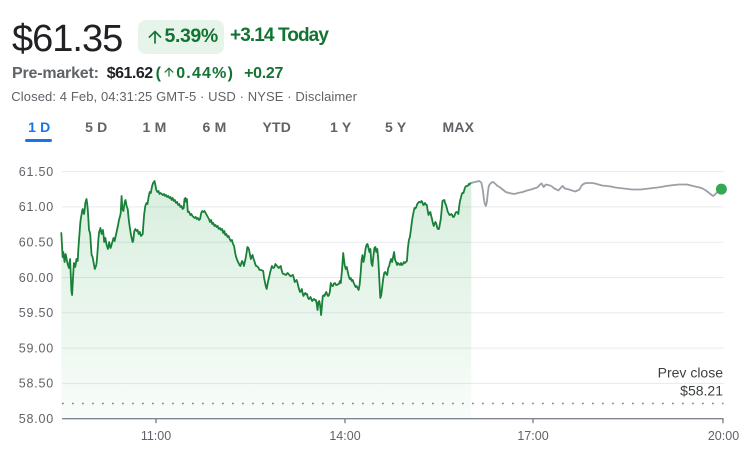 The height and width of the screenshot is (456, 743). What do you see at coordinates (36, 278) in the screenshot?
I see `svg-text: 60.00` at bounding box center [36, 278].